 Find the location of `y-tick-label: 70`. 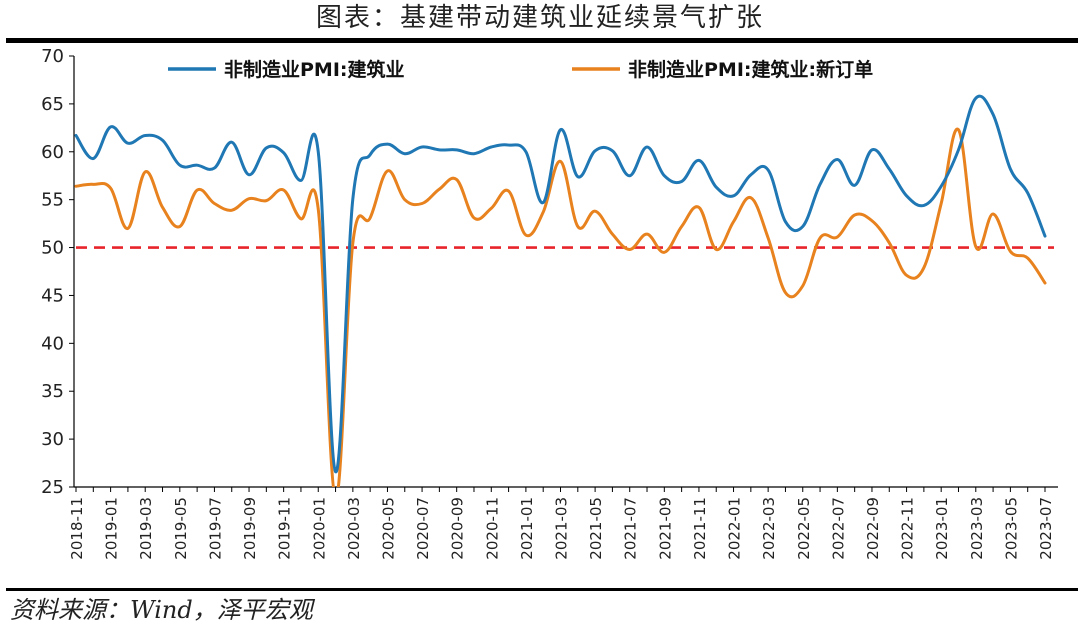

y-tick-label: 70 is located at coordinates (52, 56).